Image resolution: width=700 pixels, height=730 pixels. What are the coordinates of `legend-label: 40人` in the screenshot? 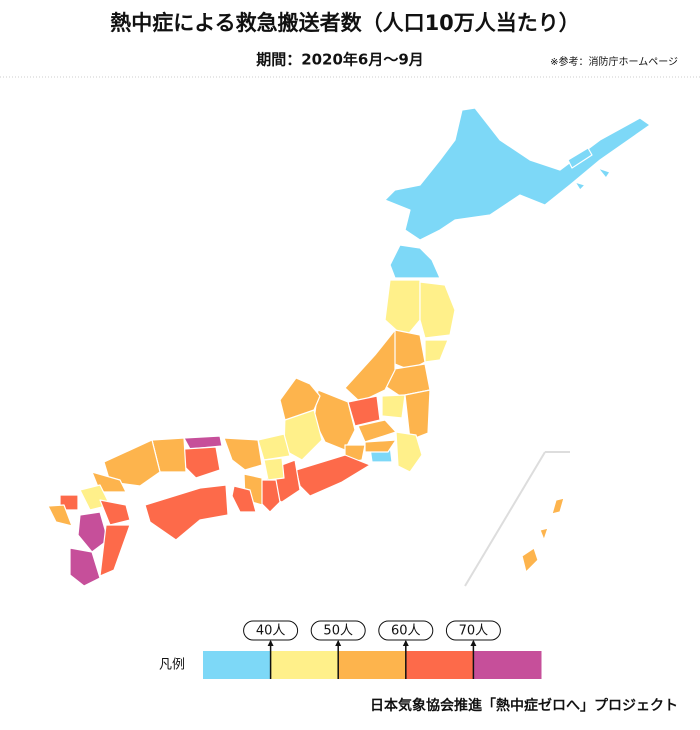 It's located at (271, 631).